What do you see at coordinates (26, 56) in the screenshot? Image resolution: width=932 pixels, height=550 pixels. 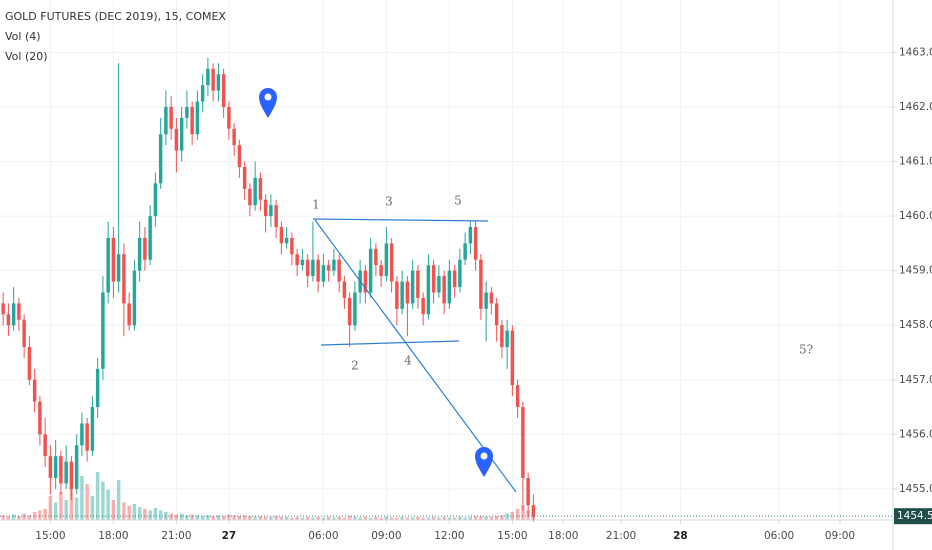 I see `indicator-label: Vol (20)` at bounding box center [26, 56].